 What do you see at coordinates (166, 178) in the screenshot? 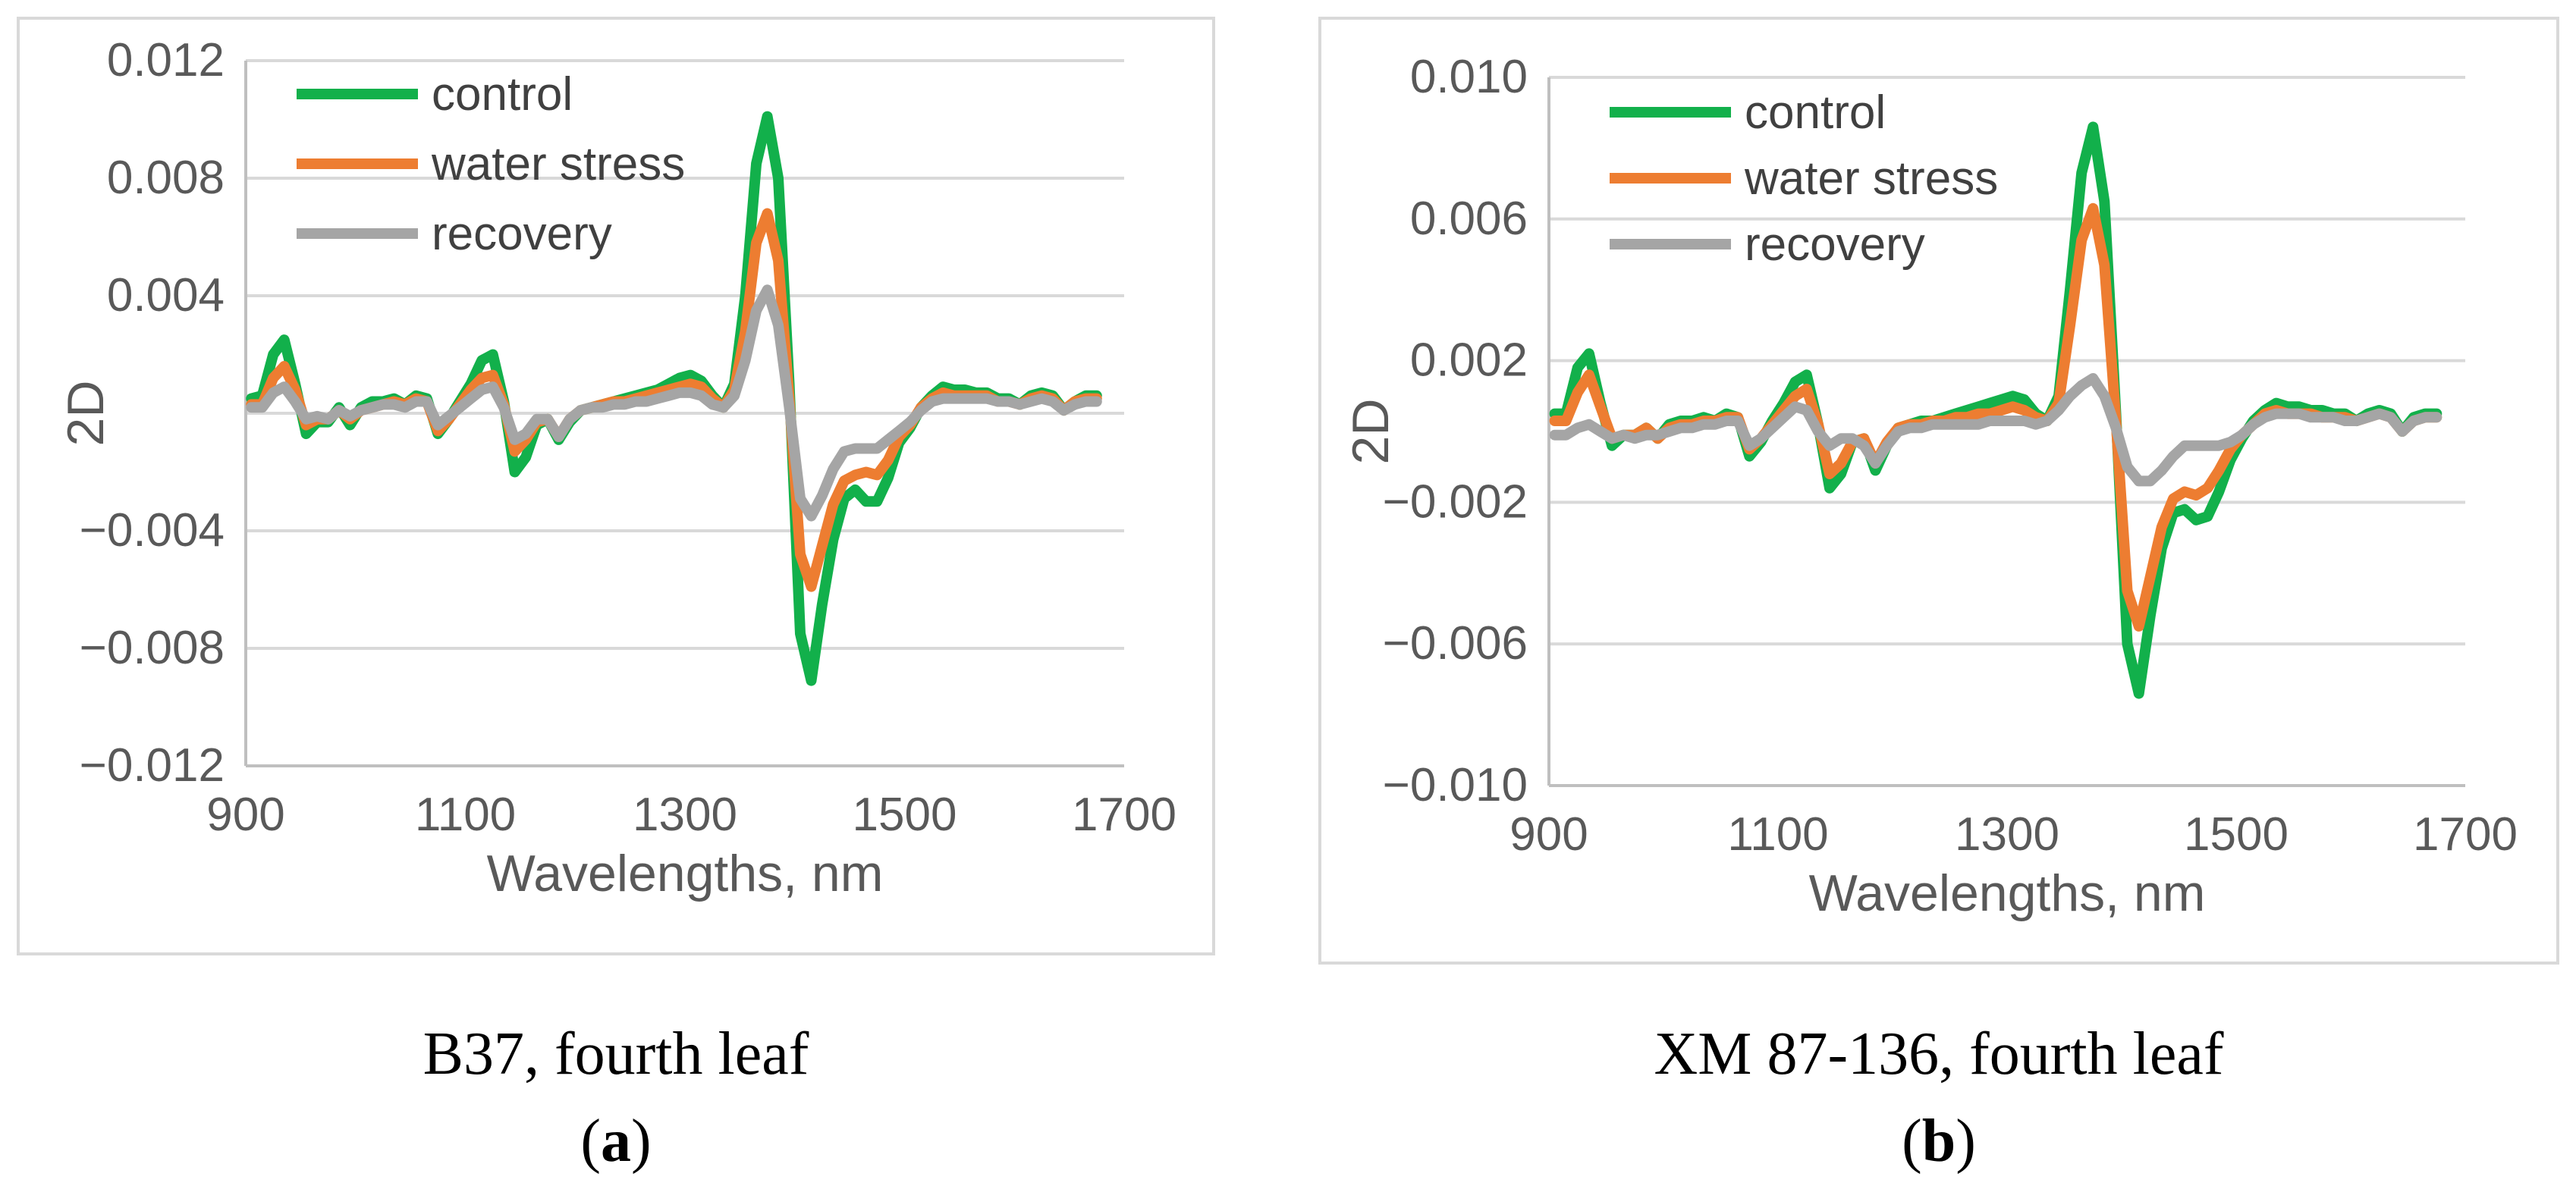
I see `c0-ytick-label: 0.008` at bounding box center [166, 178].